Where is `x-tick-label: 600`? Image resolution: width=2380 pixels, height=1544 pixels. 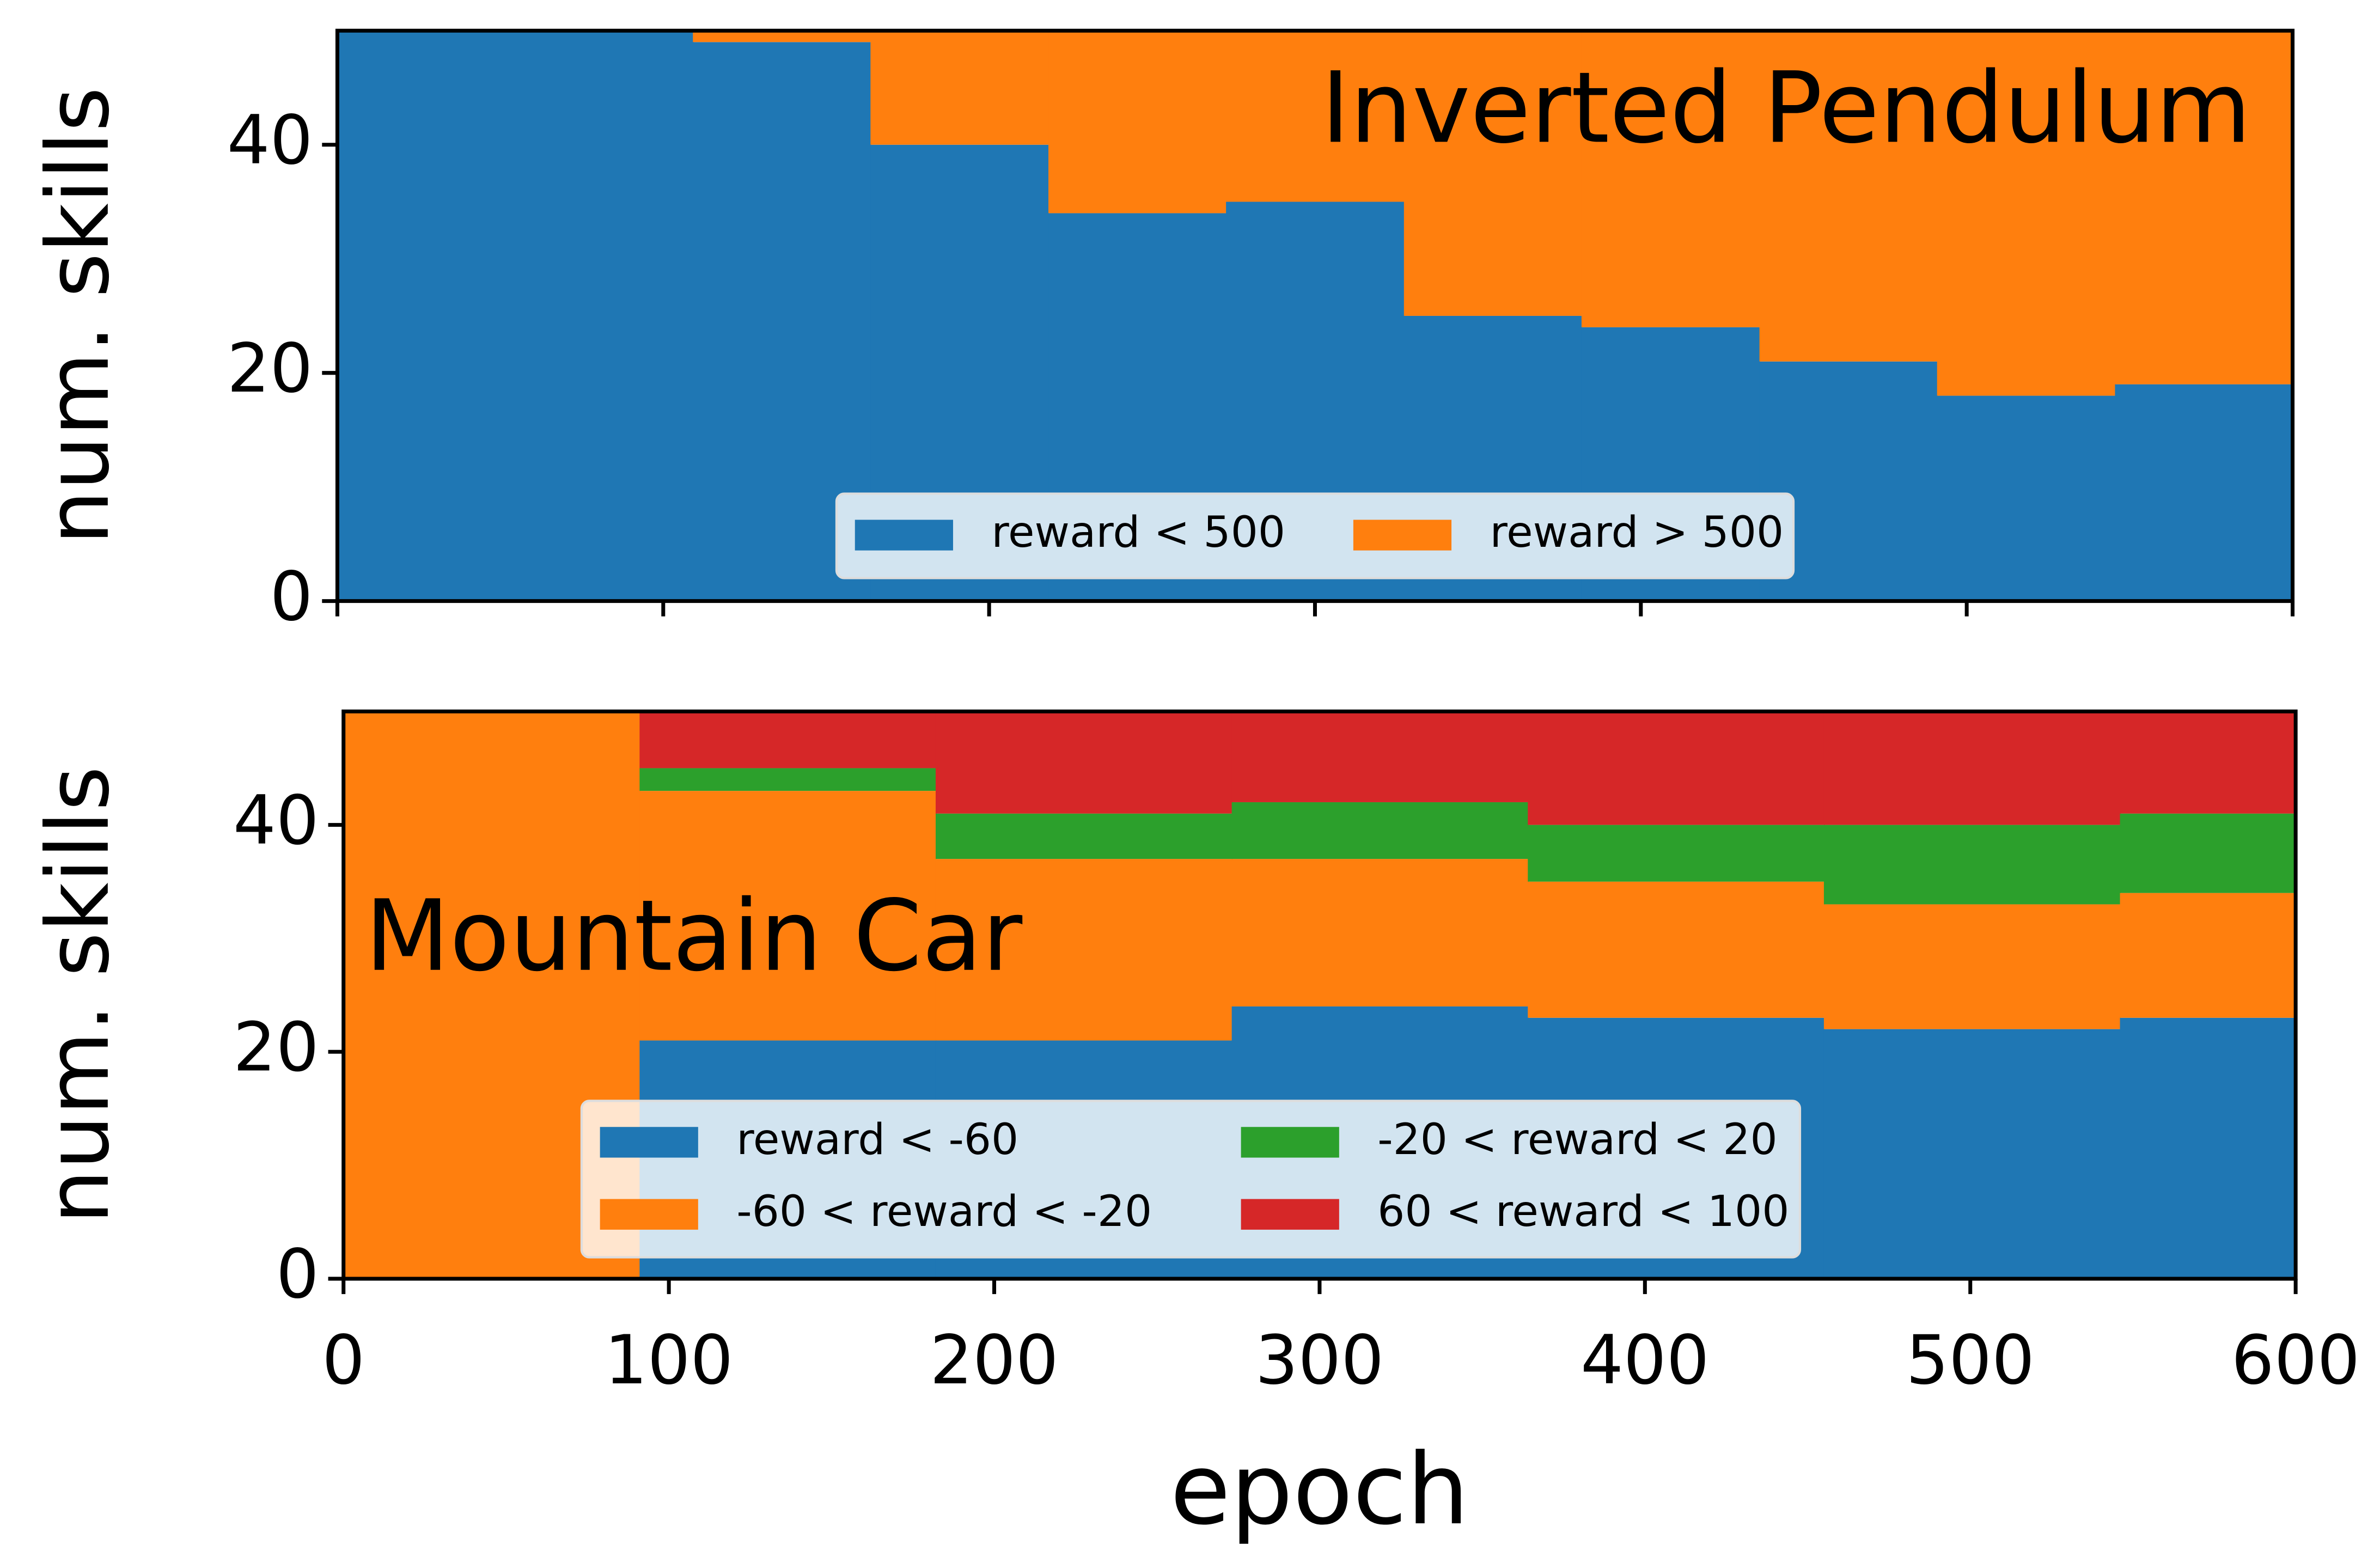
x-tick-label: 600 is located at coordinates (2295, 1361).